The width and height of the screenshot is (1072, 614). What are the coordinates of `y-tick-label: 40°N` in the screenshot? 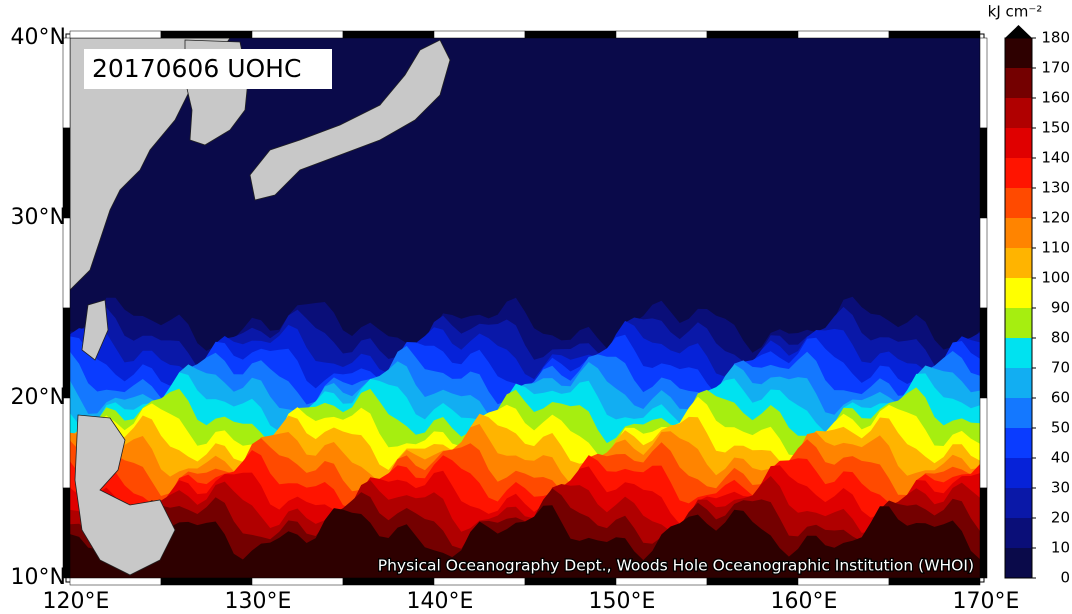 It's located at (38, 37).